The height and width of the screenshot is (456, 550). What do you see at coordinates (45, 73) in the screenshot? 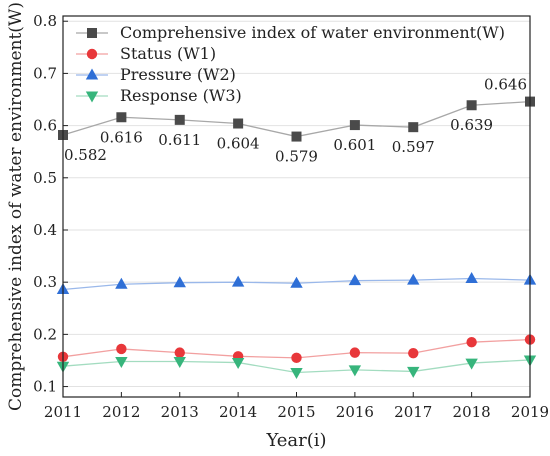
I see `y-tick-label: 0.7` at bounding box center [45, 73].